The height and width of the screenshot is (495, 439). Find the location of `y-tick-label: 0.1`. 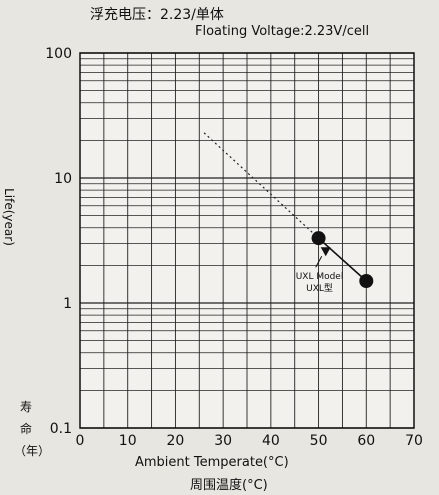

y-tick-label: 0.1 is located at coordinates (61, 429).